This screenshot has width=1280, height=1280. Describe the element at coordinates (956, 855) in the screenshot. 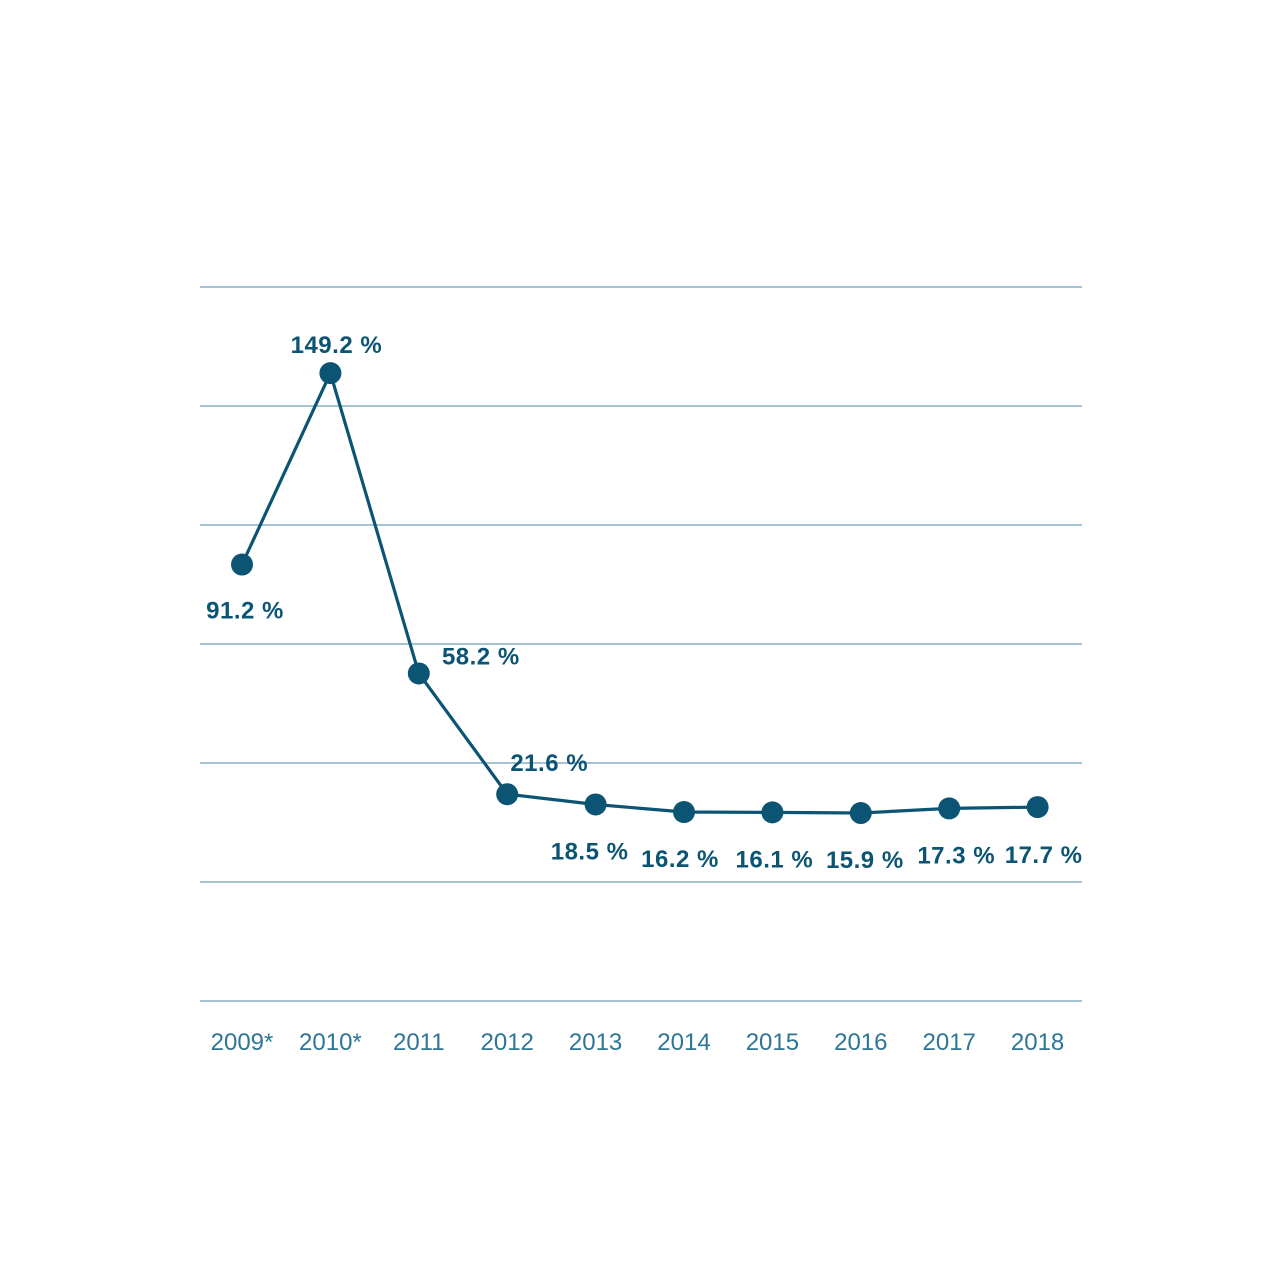

I see `data-label: 17.3 %` at that location.